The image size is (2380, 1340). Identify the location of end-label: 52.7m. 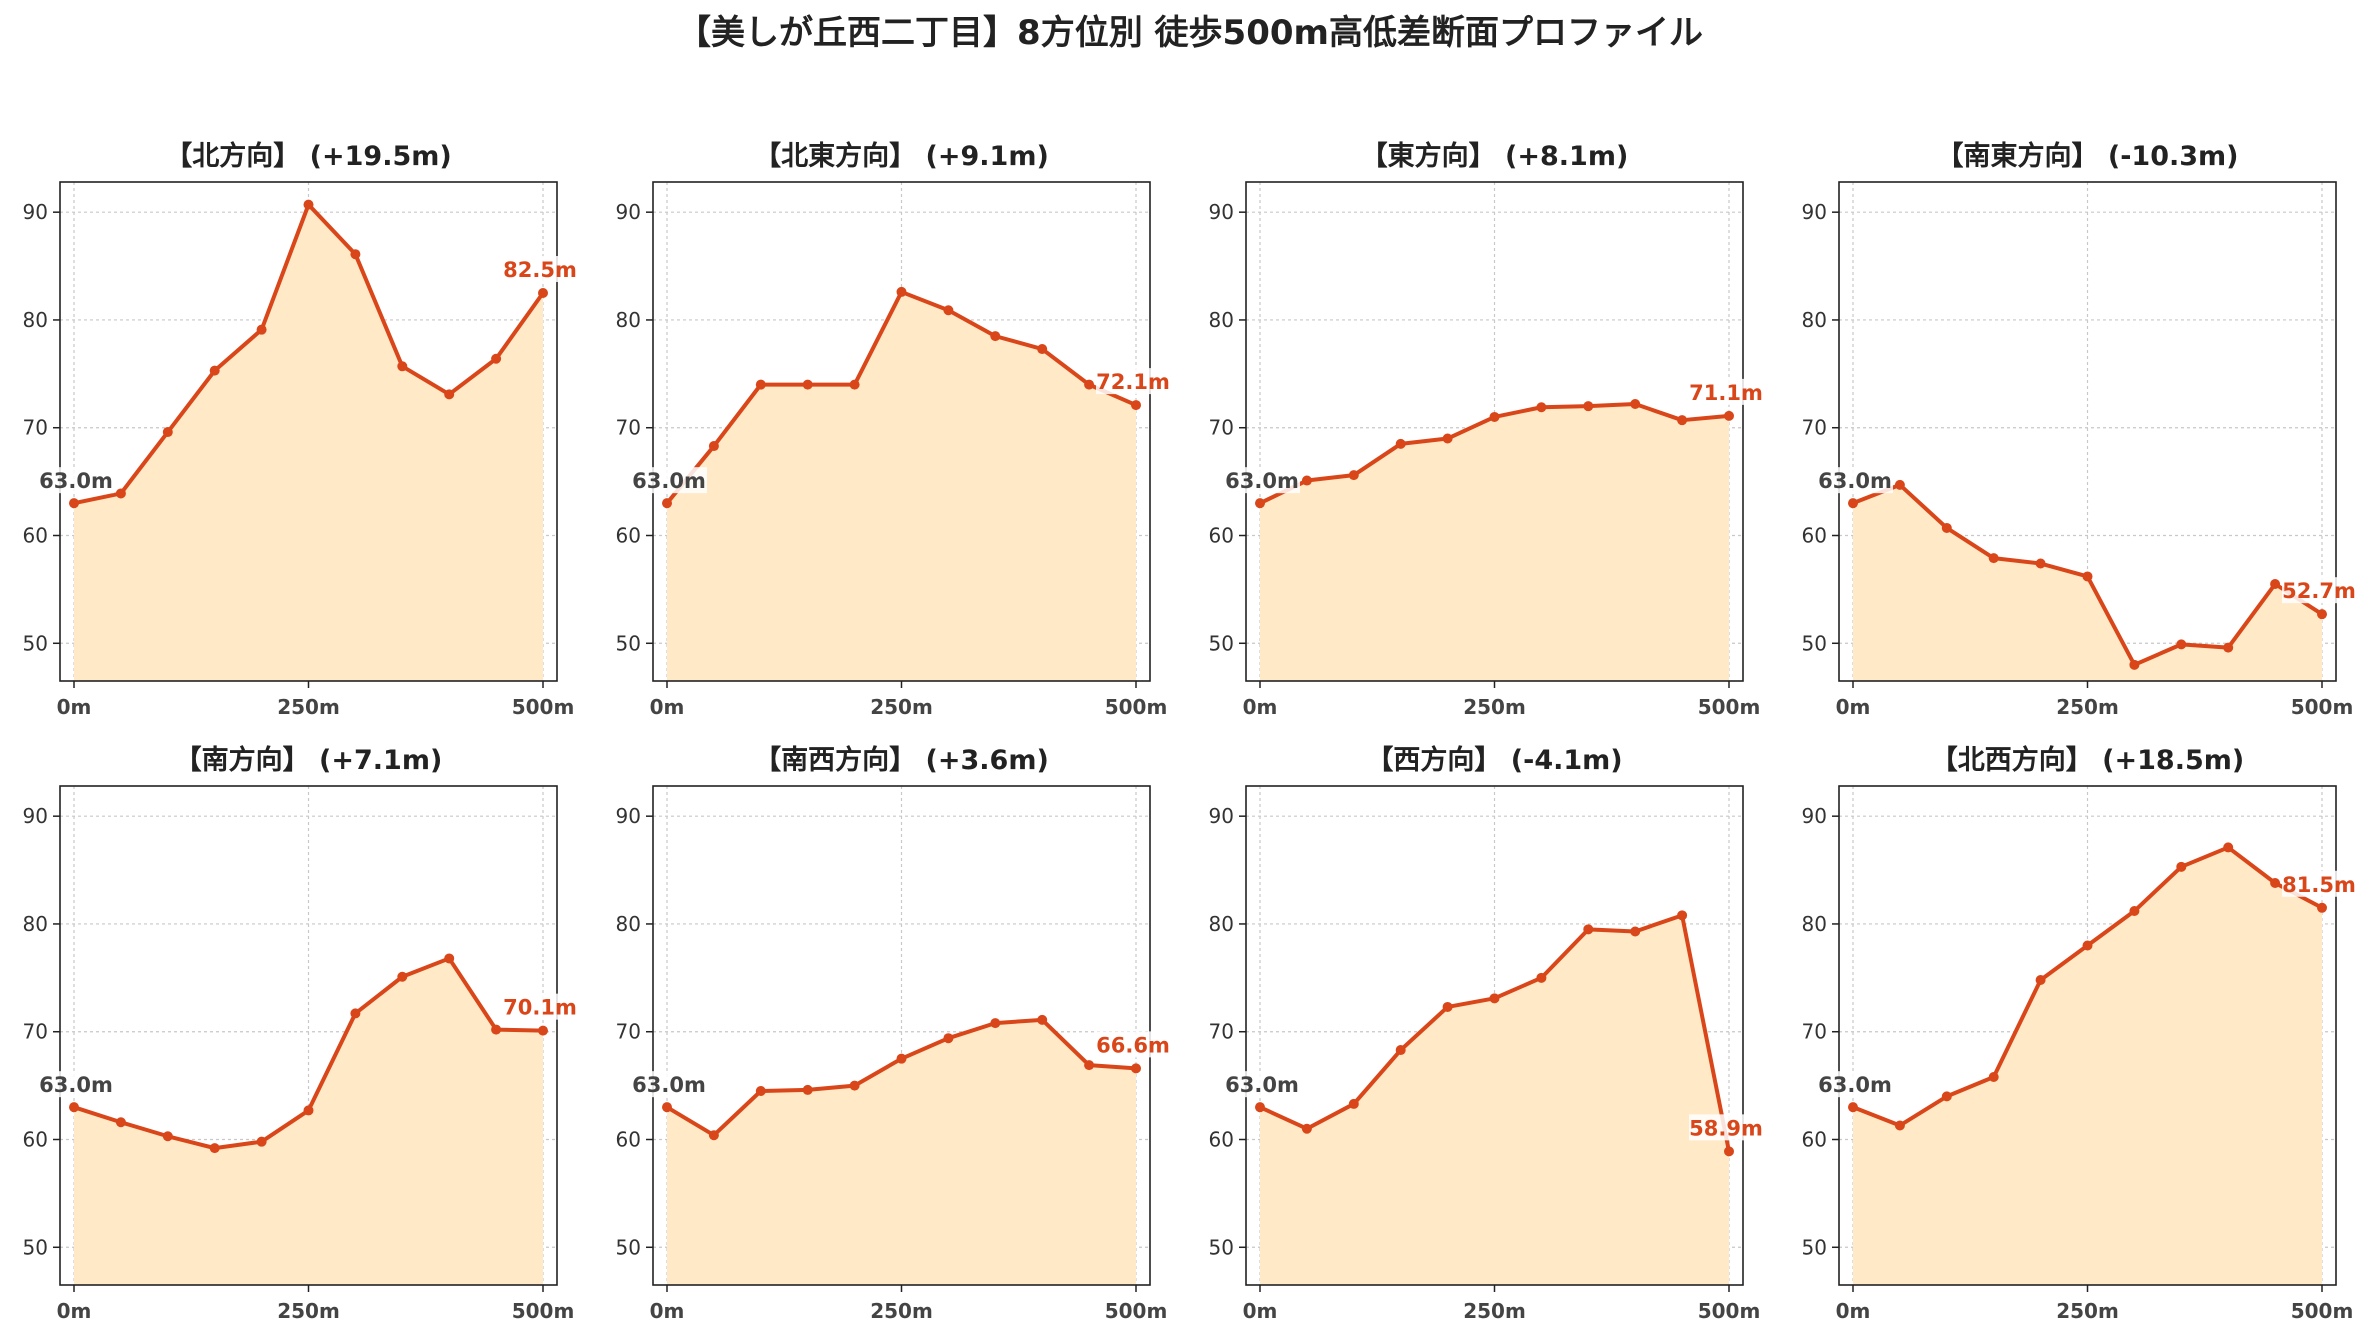
(2319, 591).